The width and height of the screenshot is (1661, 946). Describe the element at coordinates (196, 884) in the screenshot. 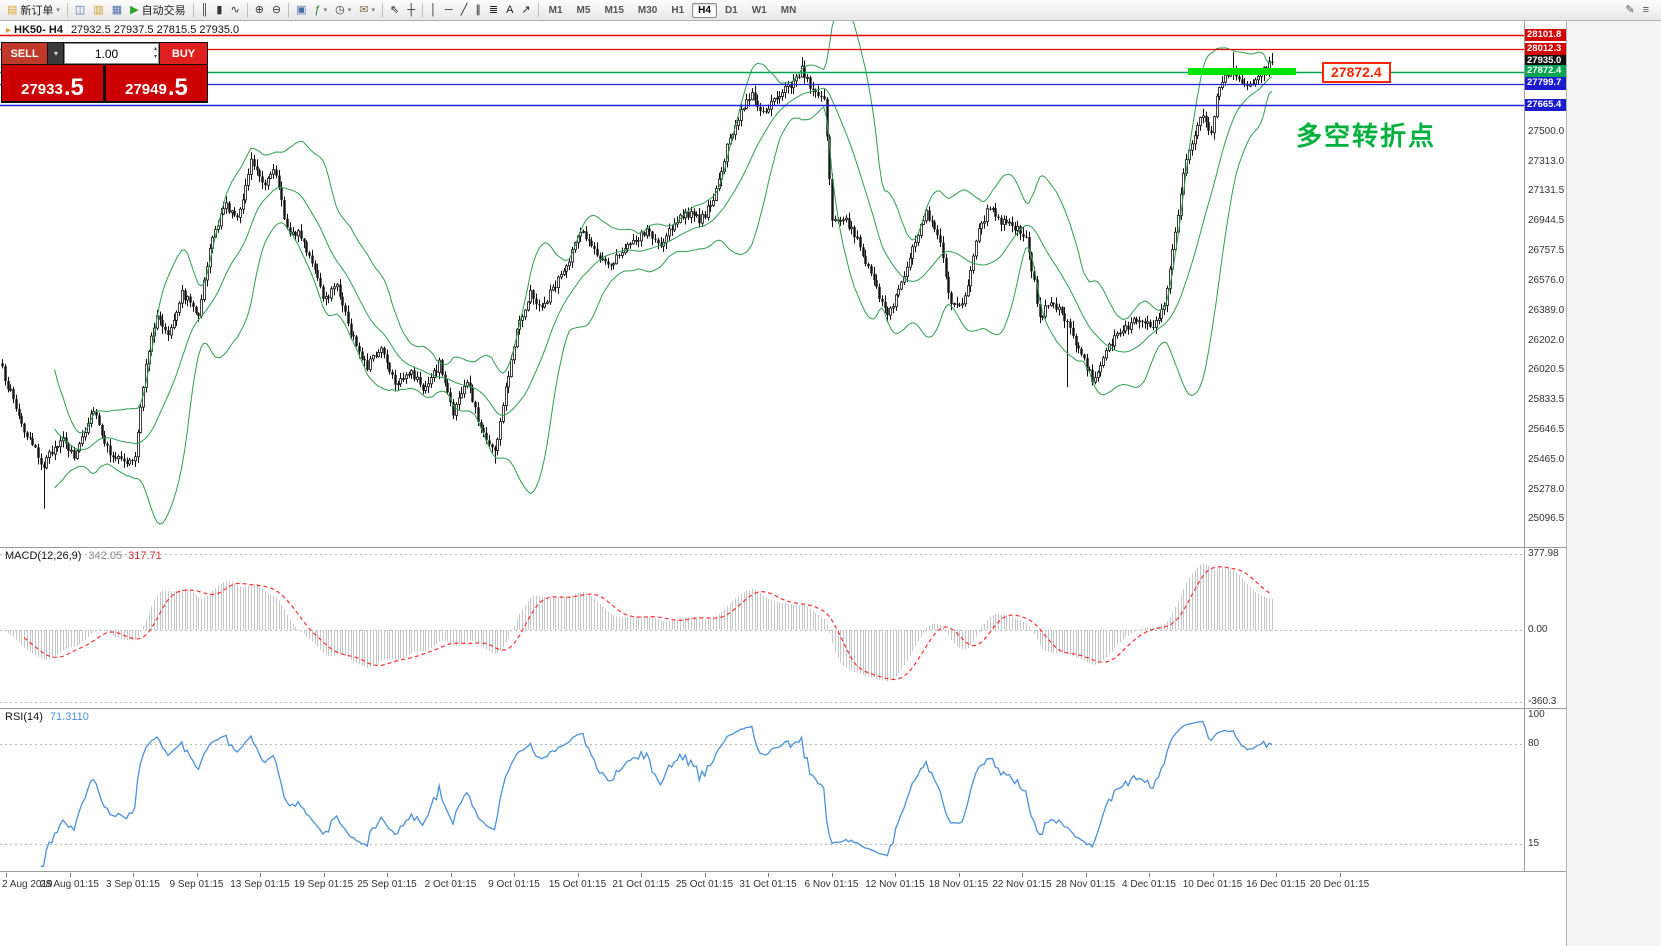

I see `time-axis-label: 9 Sep 01:15` at that location.